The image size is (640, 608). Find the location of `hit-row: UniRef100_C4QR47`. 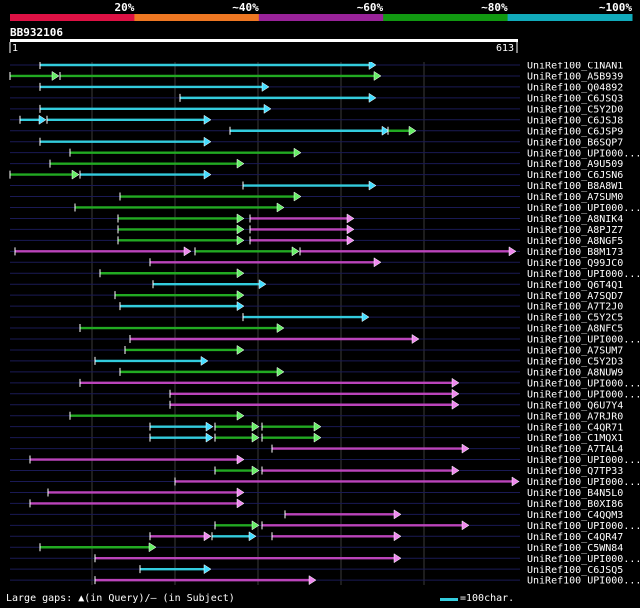

hit-row: UniRef100_C4QR47 is located at coordinates (316, 537).